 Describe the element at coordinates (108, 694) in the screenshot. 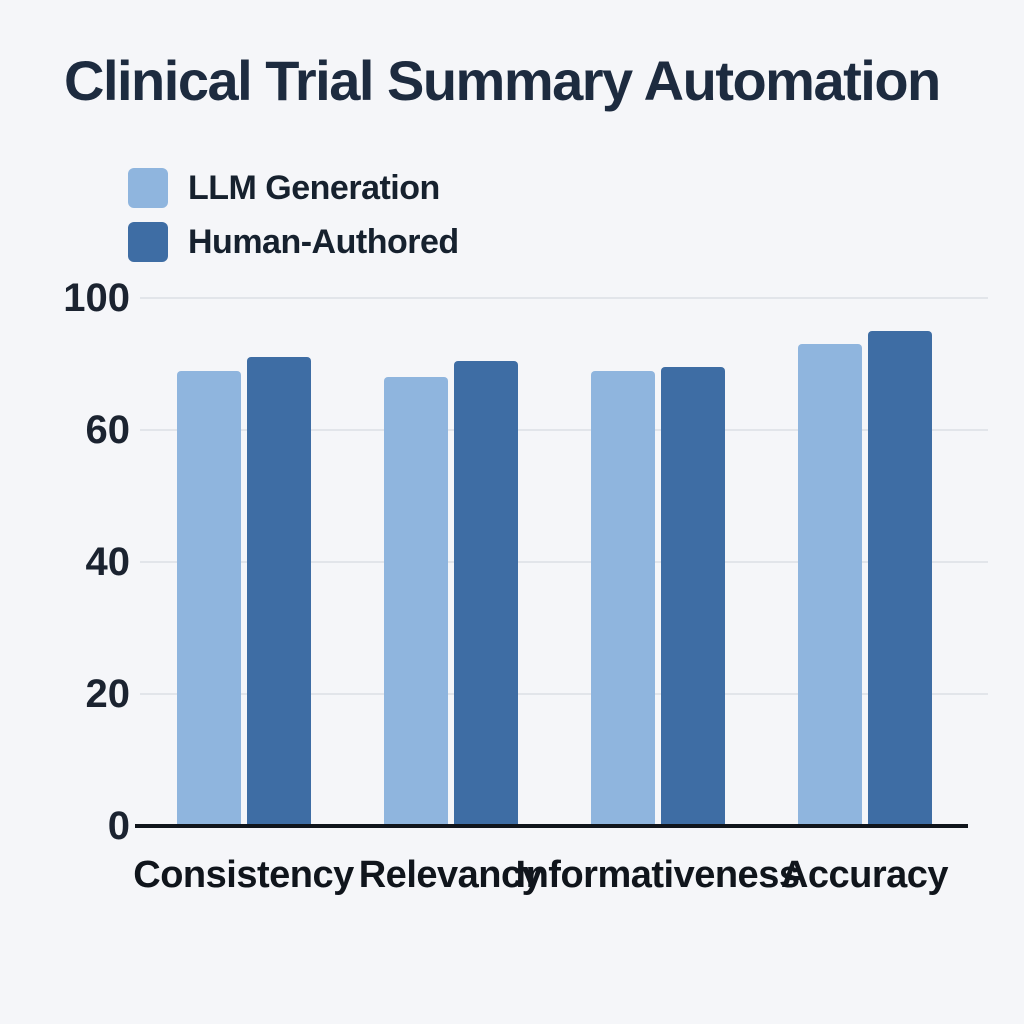

I see `y-axis-tick-label: 20` at that location.